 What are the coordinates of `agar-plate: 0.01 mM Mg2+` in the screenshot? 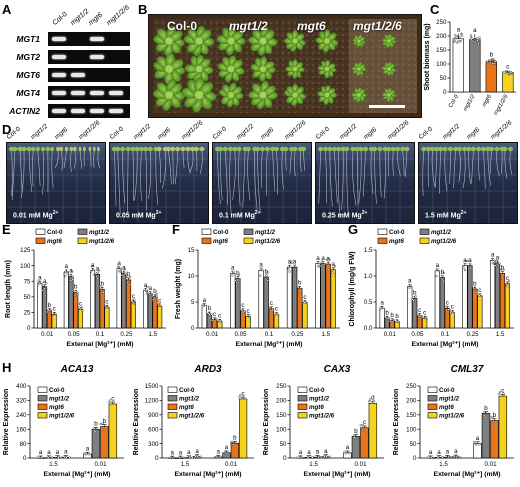 It's located at (56, 183).